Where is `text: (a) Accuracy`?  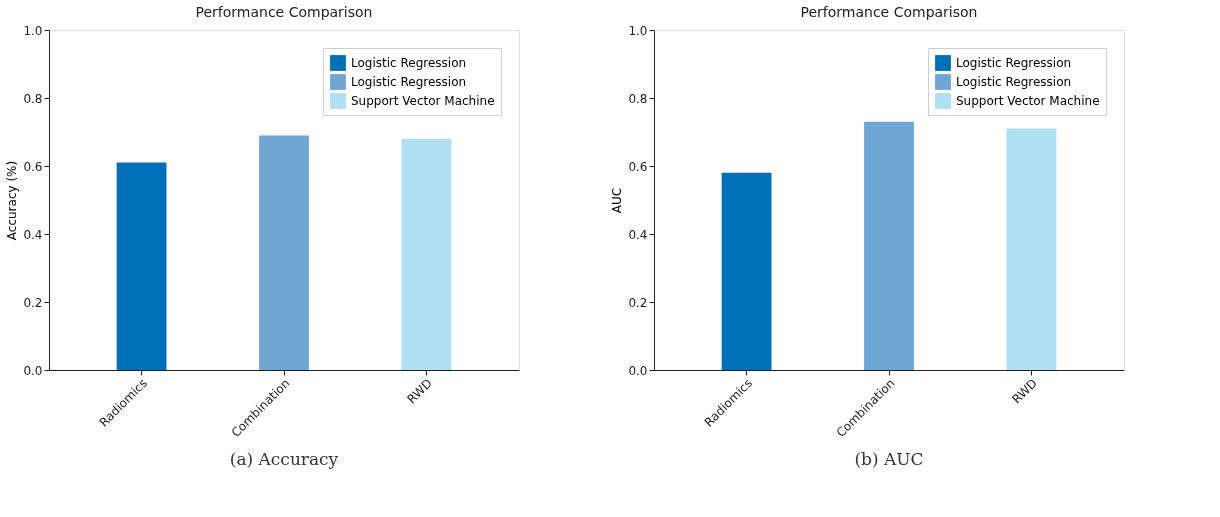
text: (a) Accuracy is located at coordinates (284, 459).